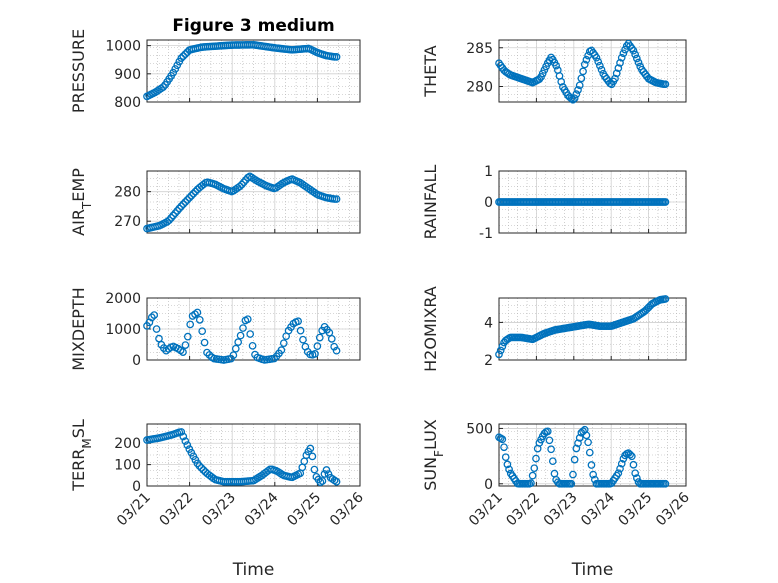 This screenshot has width=778, height=583. Describe the element at coordinates (127, 222) in the screenshot. I see `y-tick-label: 270` at that location.